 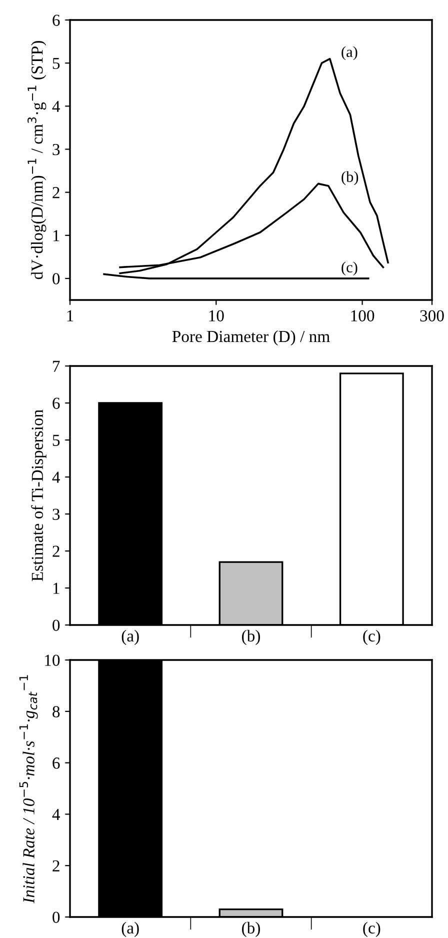 I want to click on x-tick-label: 300, so click(x=432, y=316).